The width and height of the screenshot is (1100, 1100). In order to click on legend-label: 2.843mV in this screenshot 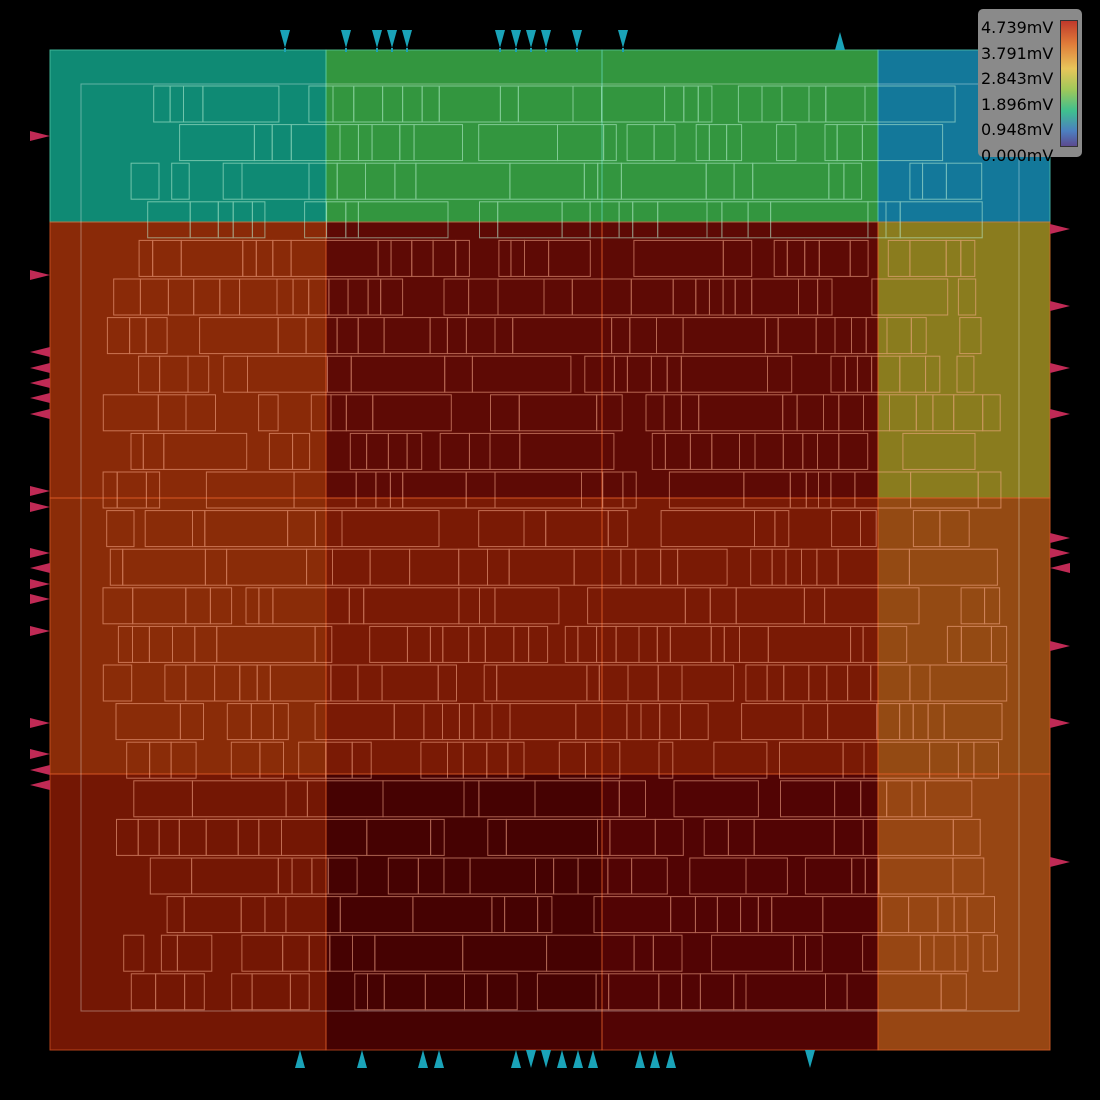, I will do `click(1017, 78)`.